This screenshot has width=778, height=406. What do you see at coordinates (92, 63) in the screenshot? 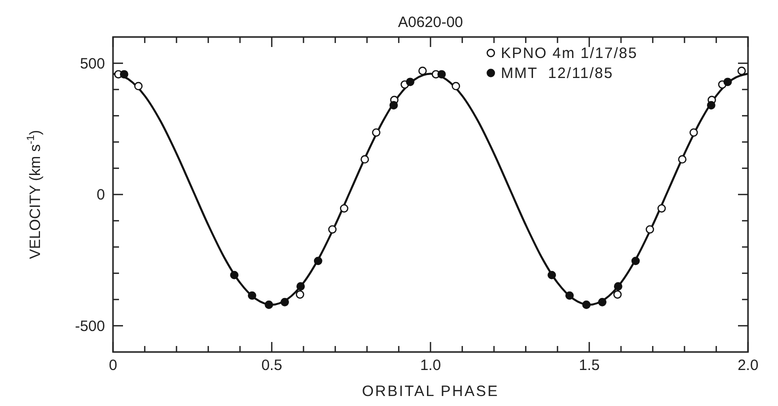
I see `y-tick-label: 500` at bounding box center [92, 63].